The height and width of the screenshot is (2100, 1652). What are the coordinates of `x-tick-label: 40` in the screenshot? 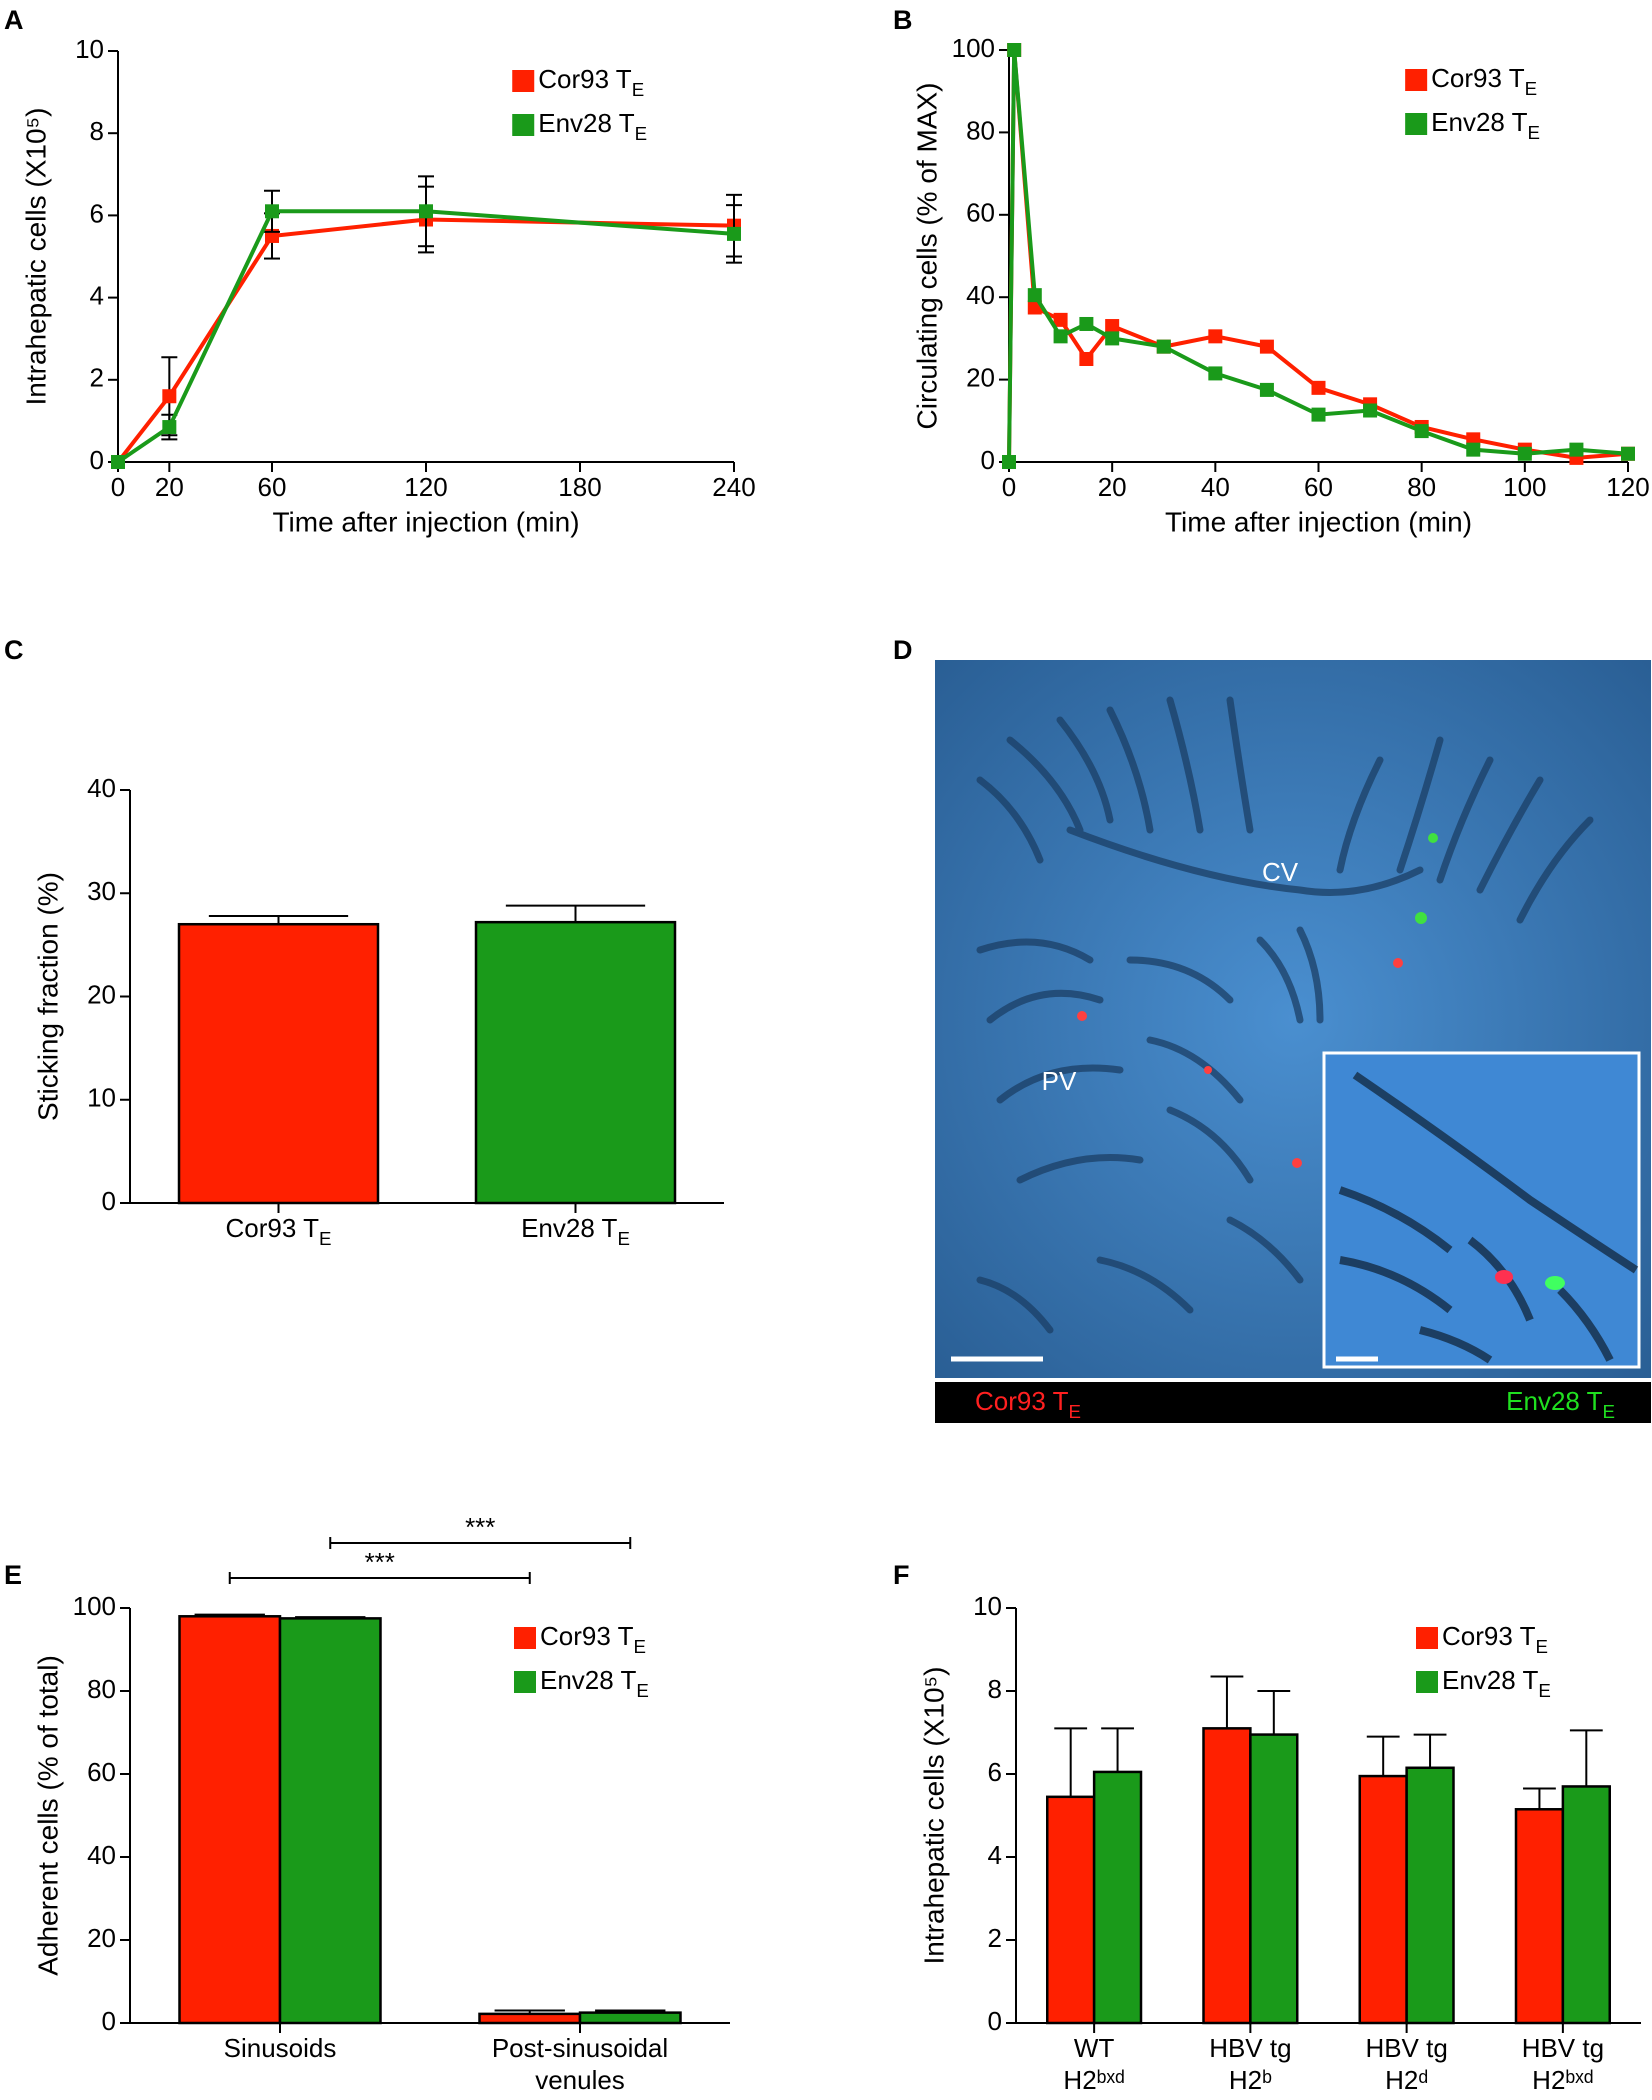 It's located at (1215, 487).